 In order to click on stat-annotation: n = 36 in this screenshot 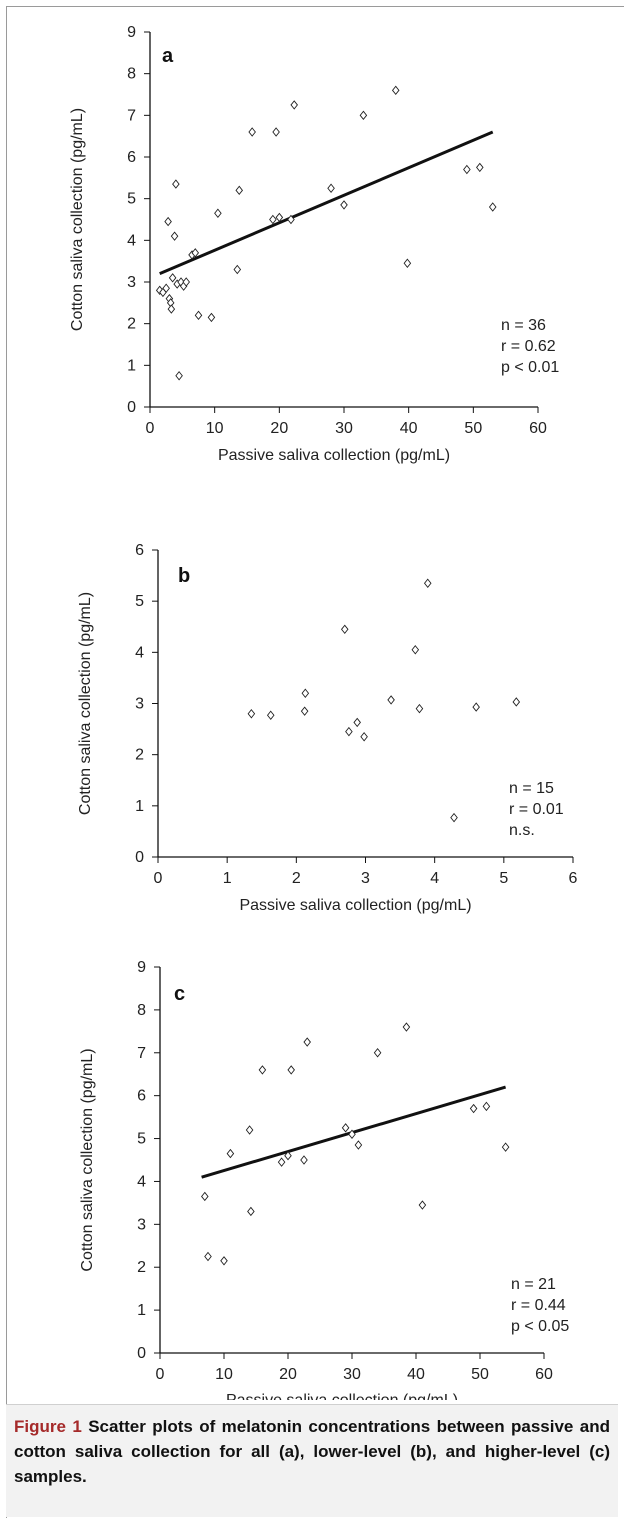, I will do `click(523, 325)`.